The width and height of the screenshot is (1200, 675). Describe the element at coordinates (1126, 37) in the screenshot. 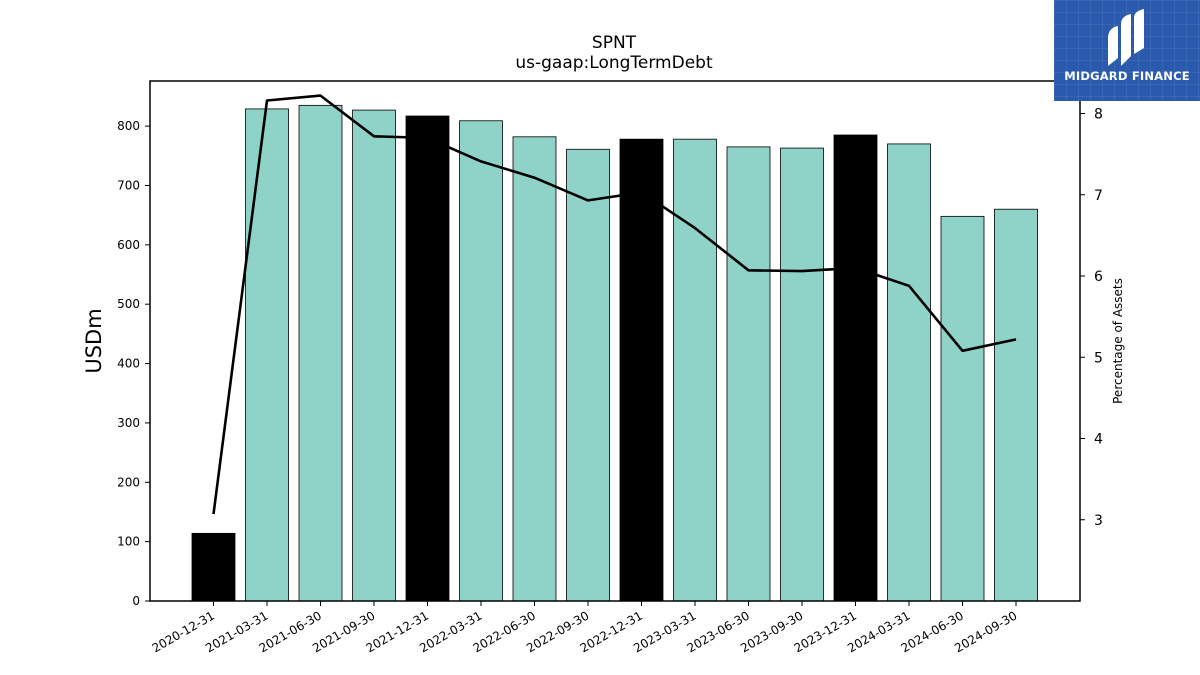

I see `logo-mark-icon` at that location.